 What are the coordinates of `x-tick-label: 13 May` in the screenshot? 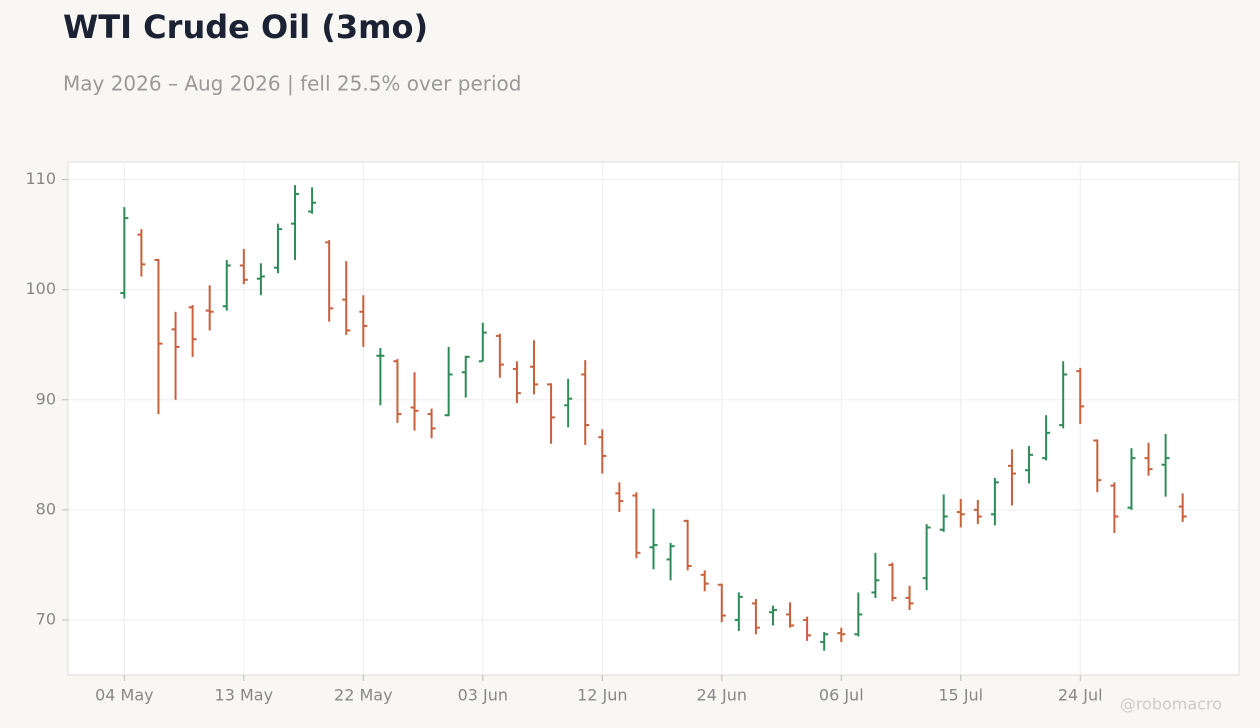 It's located at (244, 695).